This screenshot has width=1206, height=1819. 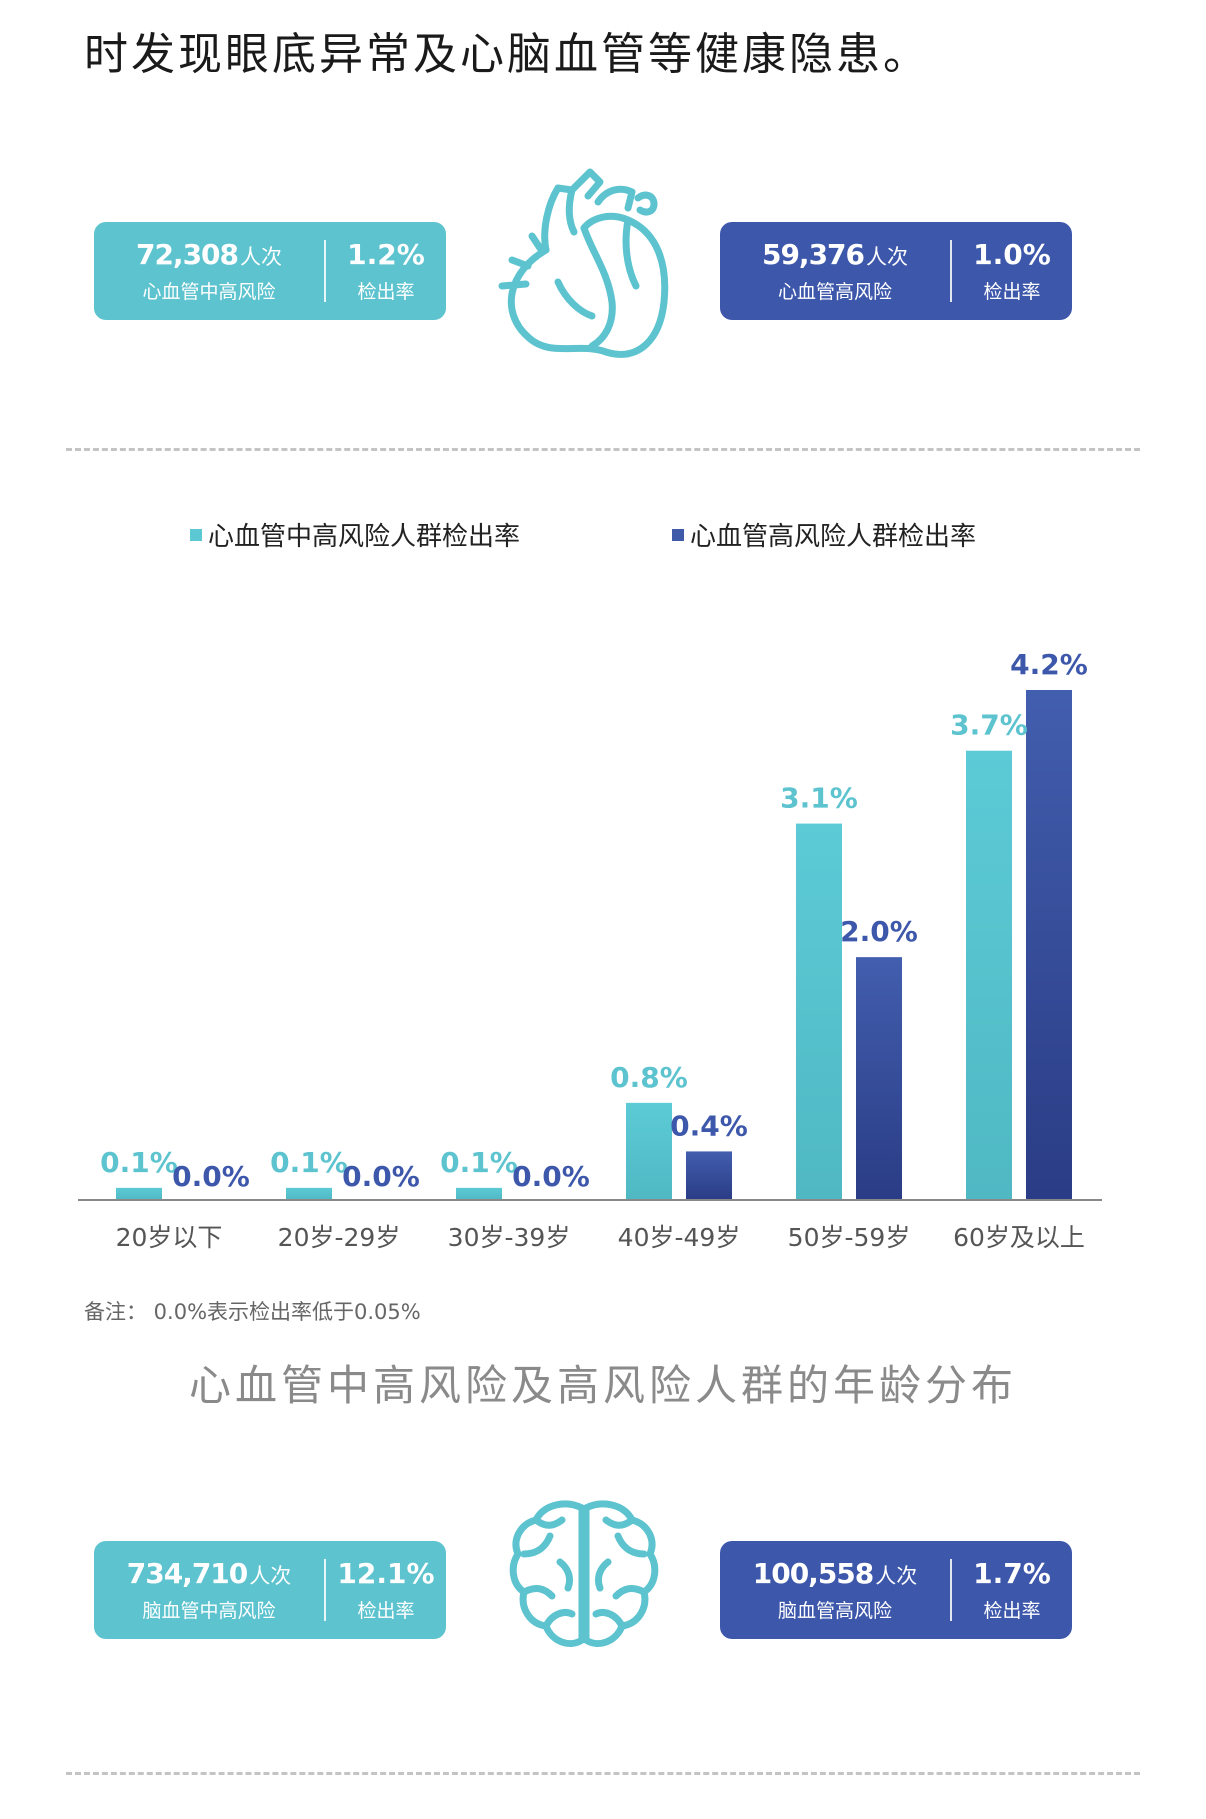 What do you see at coordinates (187, 254) in the screenshot?
I see `stat-count: 72,308` at bounding box center [187, 254].